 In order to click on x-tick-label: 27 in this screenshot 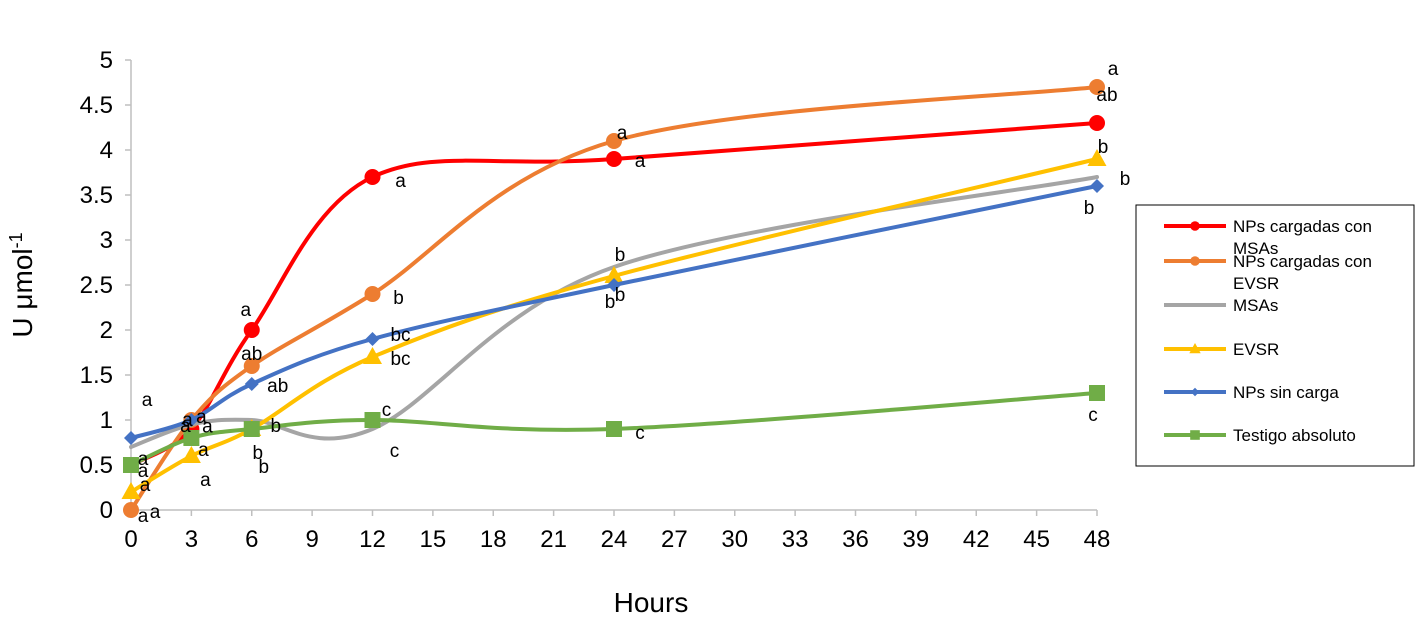, I will do `click(674, 539)`.